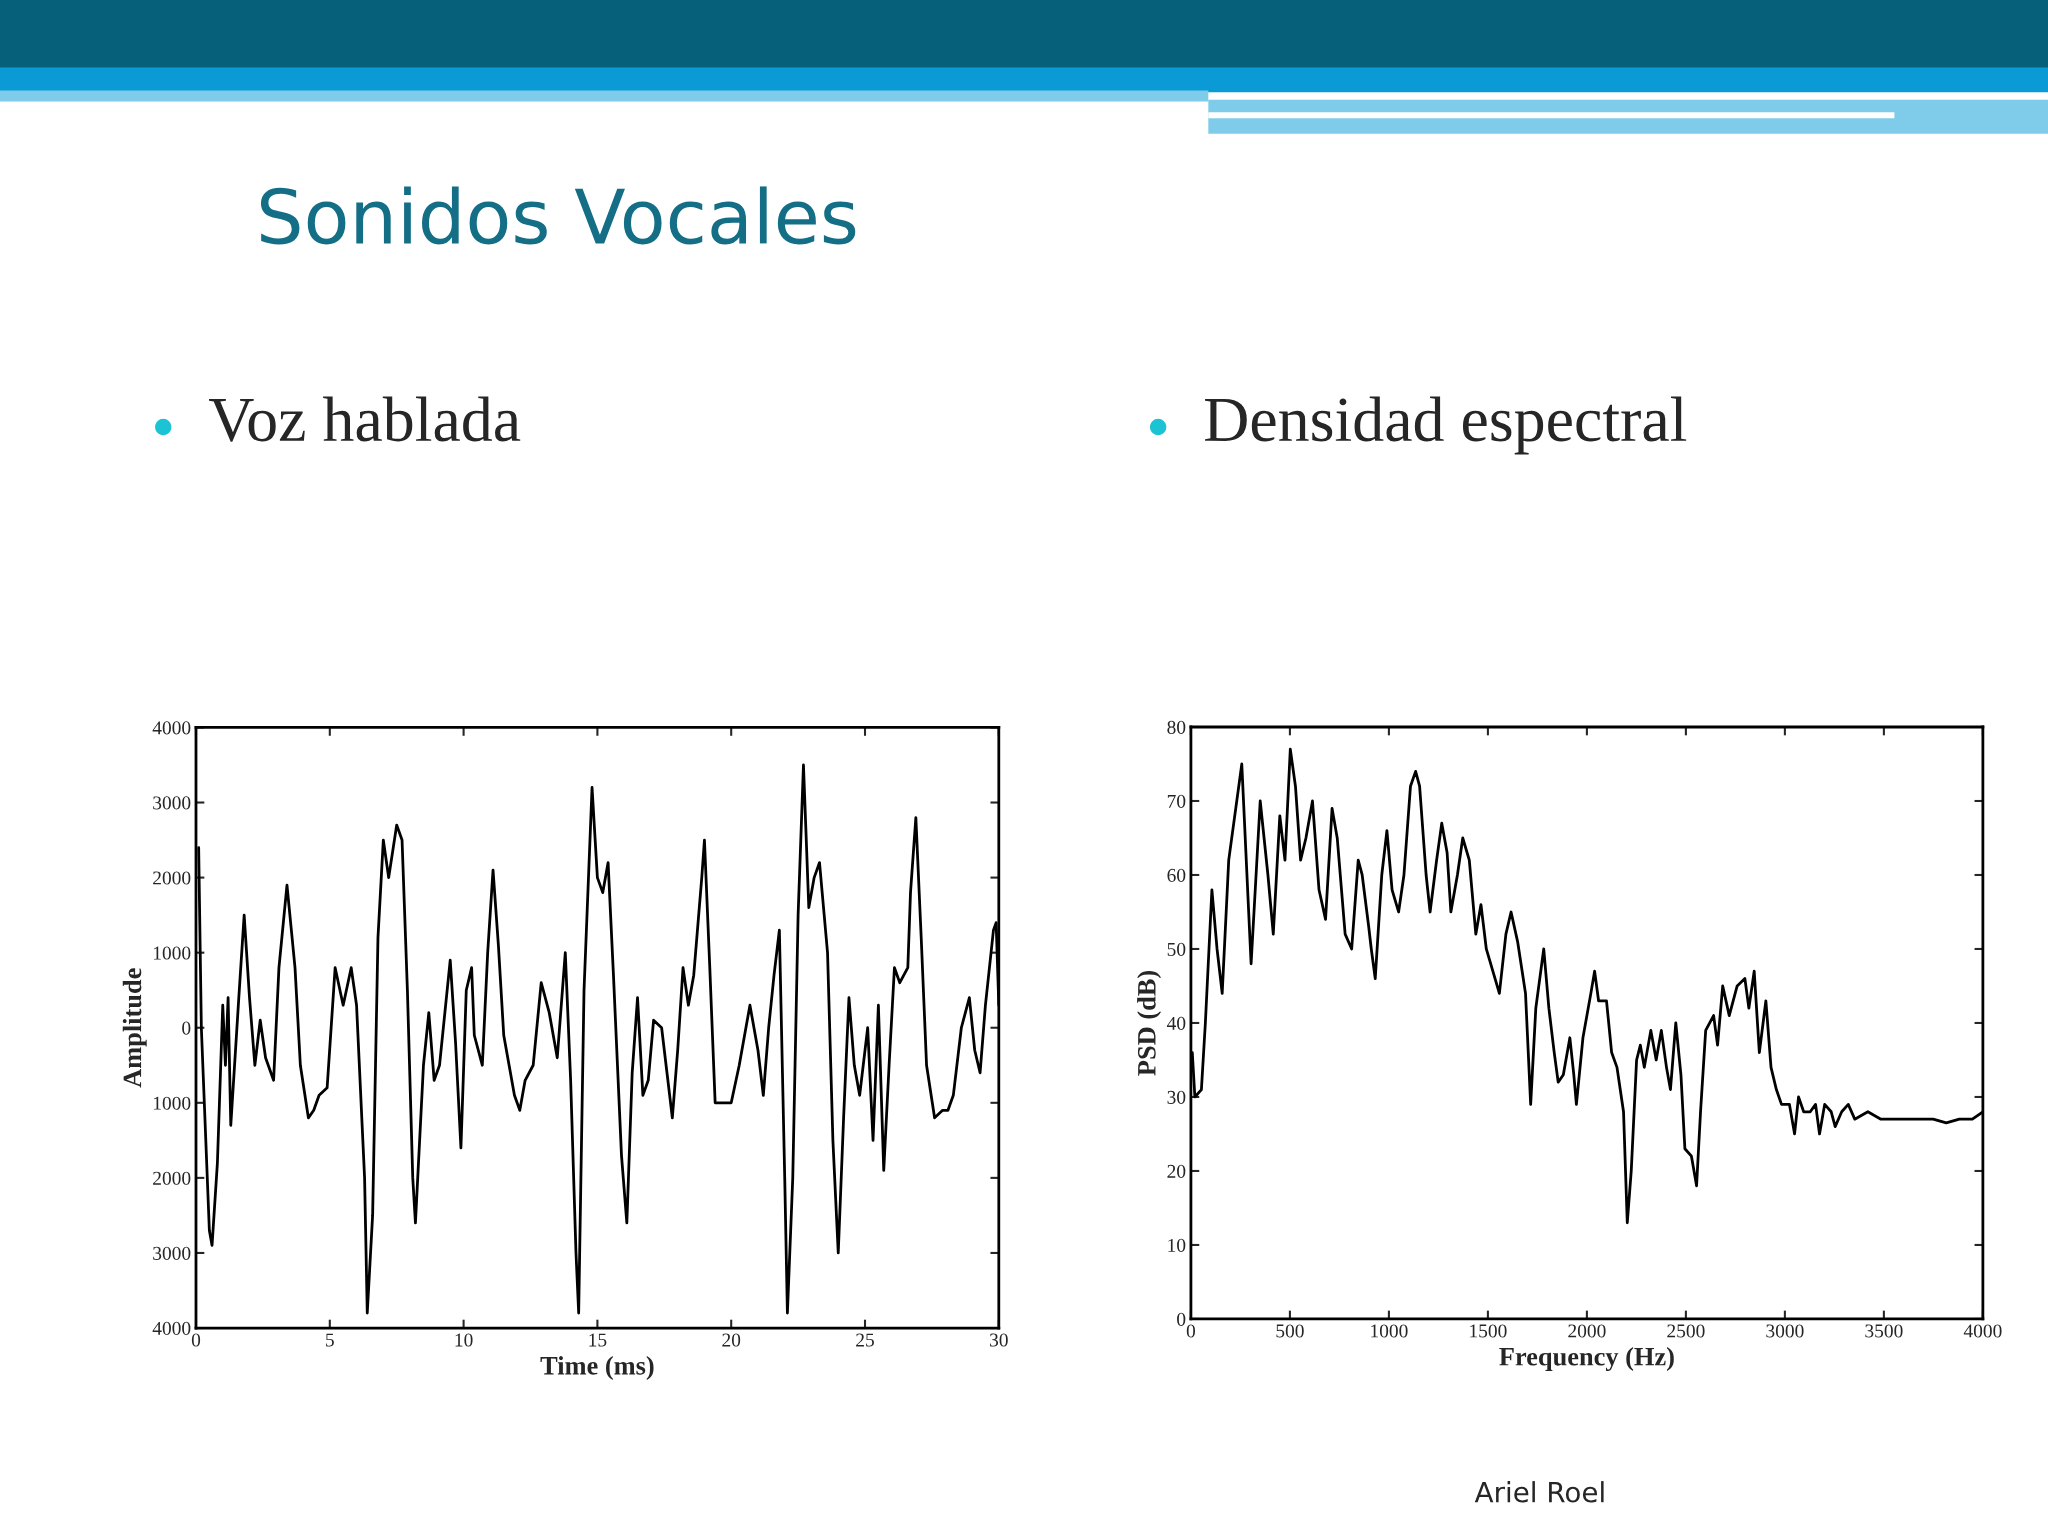 The image size is (2048, 1536). Describe the element at coordinates (1586, 1359) in the screenshot. I see `x-axis-title: Frequency (Hz)` at that location.